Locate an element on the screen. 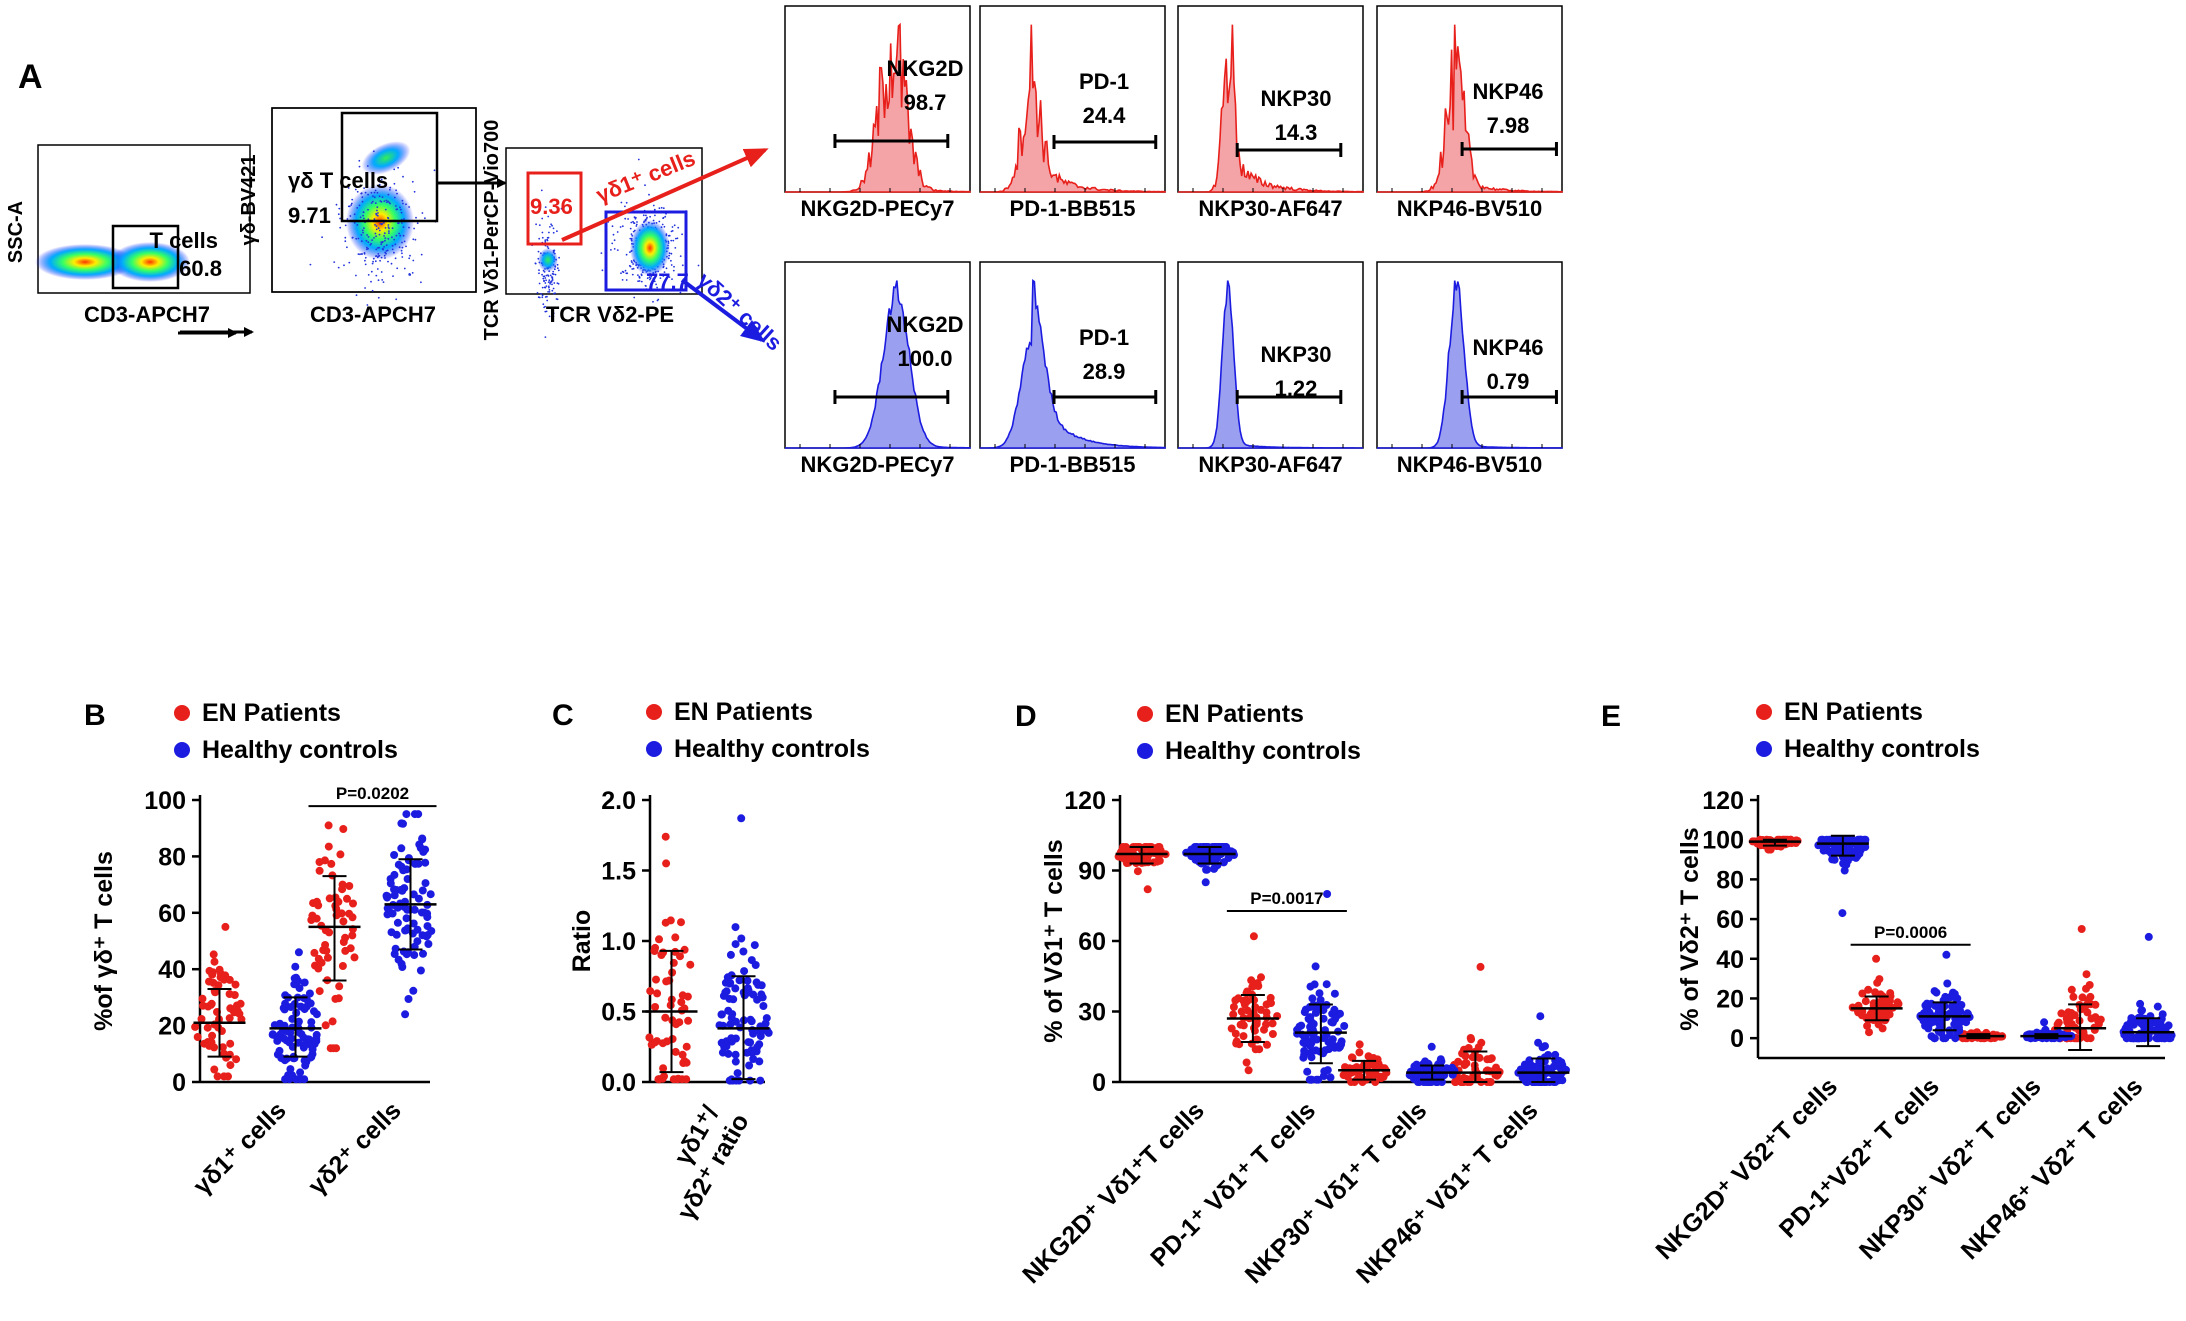  gate-vd1 is located at coordinates (554, 208).